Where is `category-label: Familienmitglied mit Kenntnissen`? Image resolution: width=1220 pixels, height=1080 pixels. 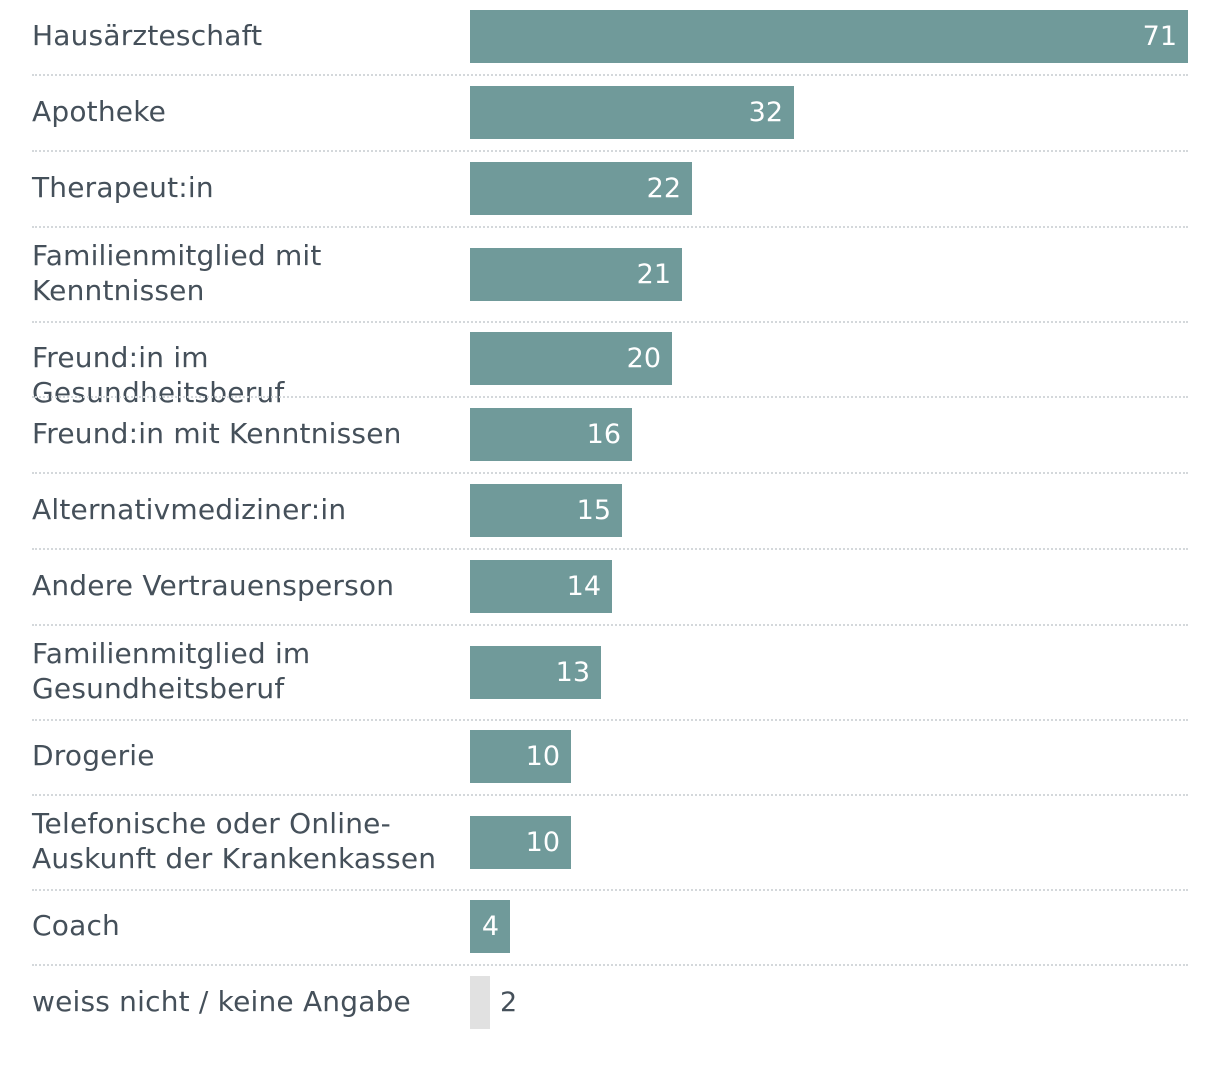 category-label: Familienmitglied mit Kenntnissen is located at coordinates (177, 273).